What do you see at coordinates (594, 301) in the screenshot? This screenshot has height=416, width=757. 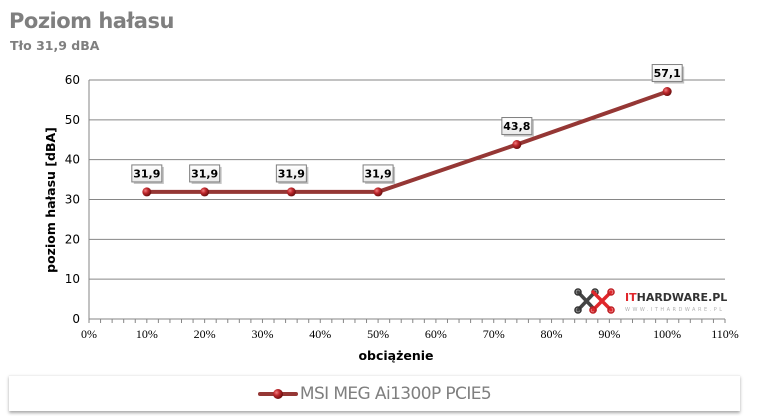 I see `ithardware-logo-icon` at bounding box center [594, 301].